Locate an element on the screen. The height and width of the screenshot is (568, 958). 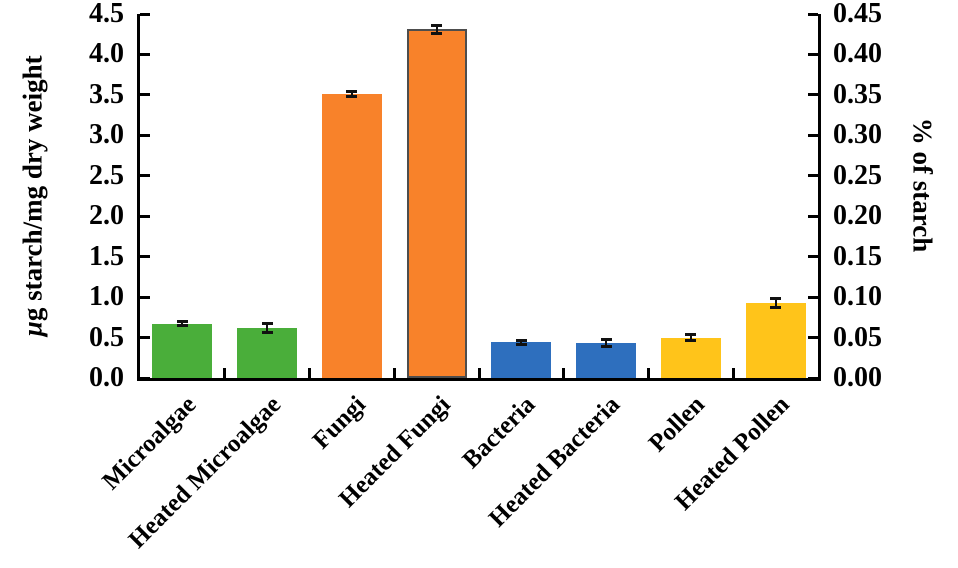
error-bar-microalgae is located at coordinates (182, 324).